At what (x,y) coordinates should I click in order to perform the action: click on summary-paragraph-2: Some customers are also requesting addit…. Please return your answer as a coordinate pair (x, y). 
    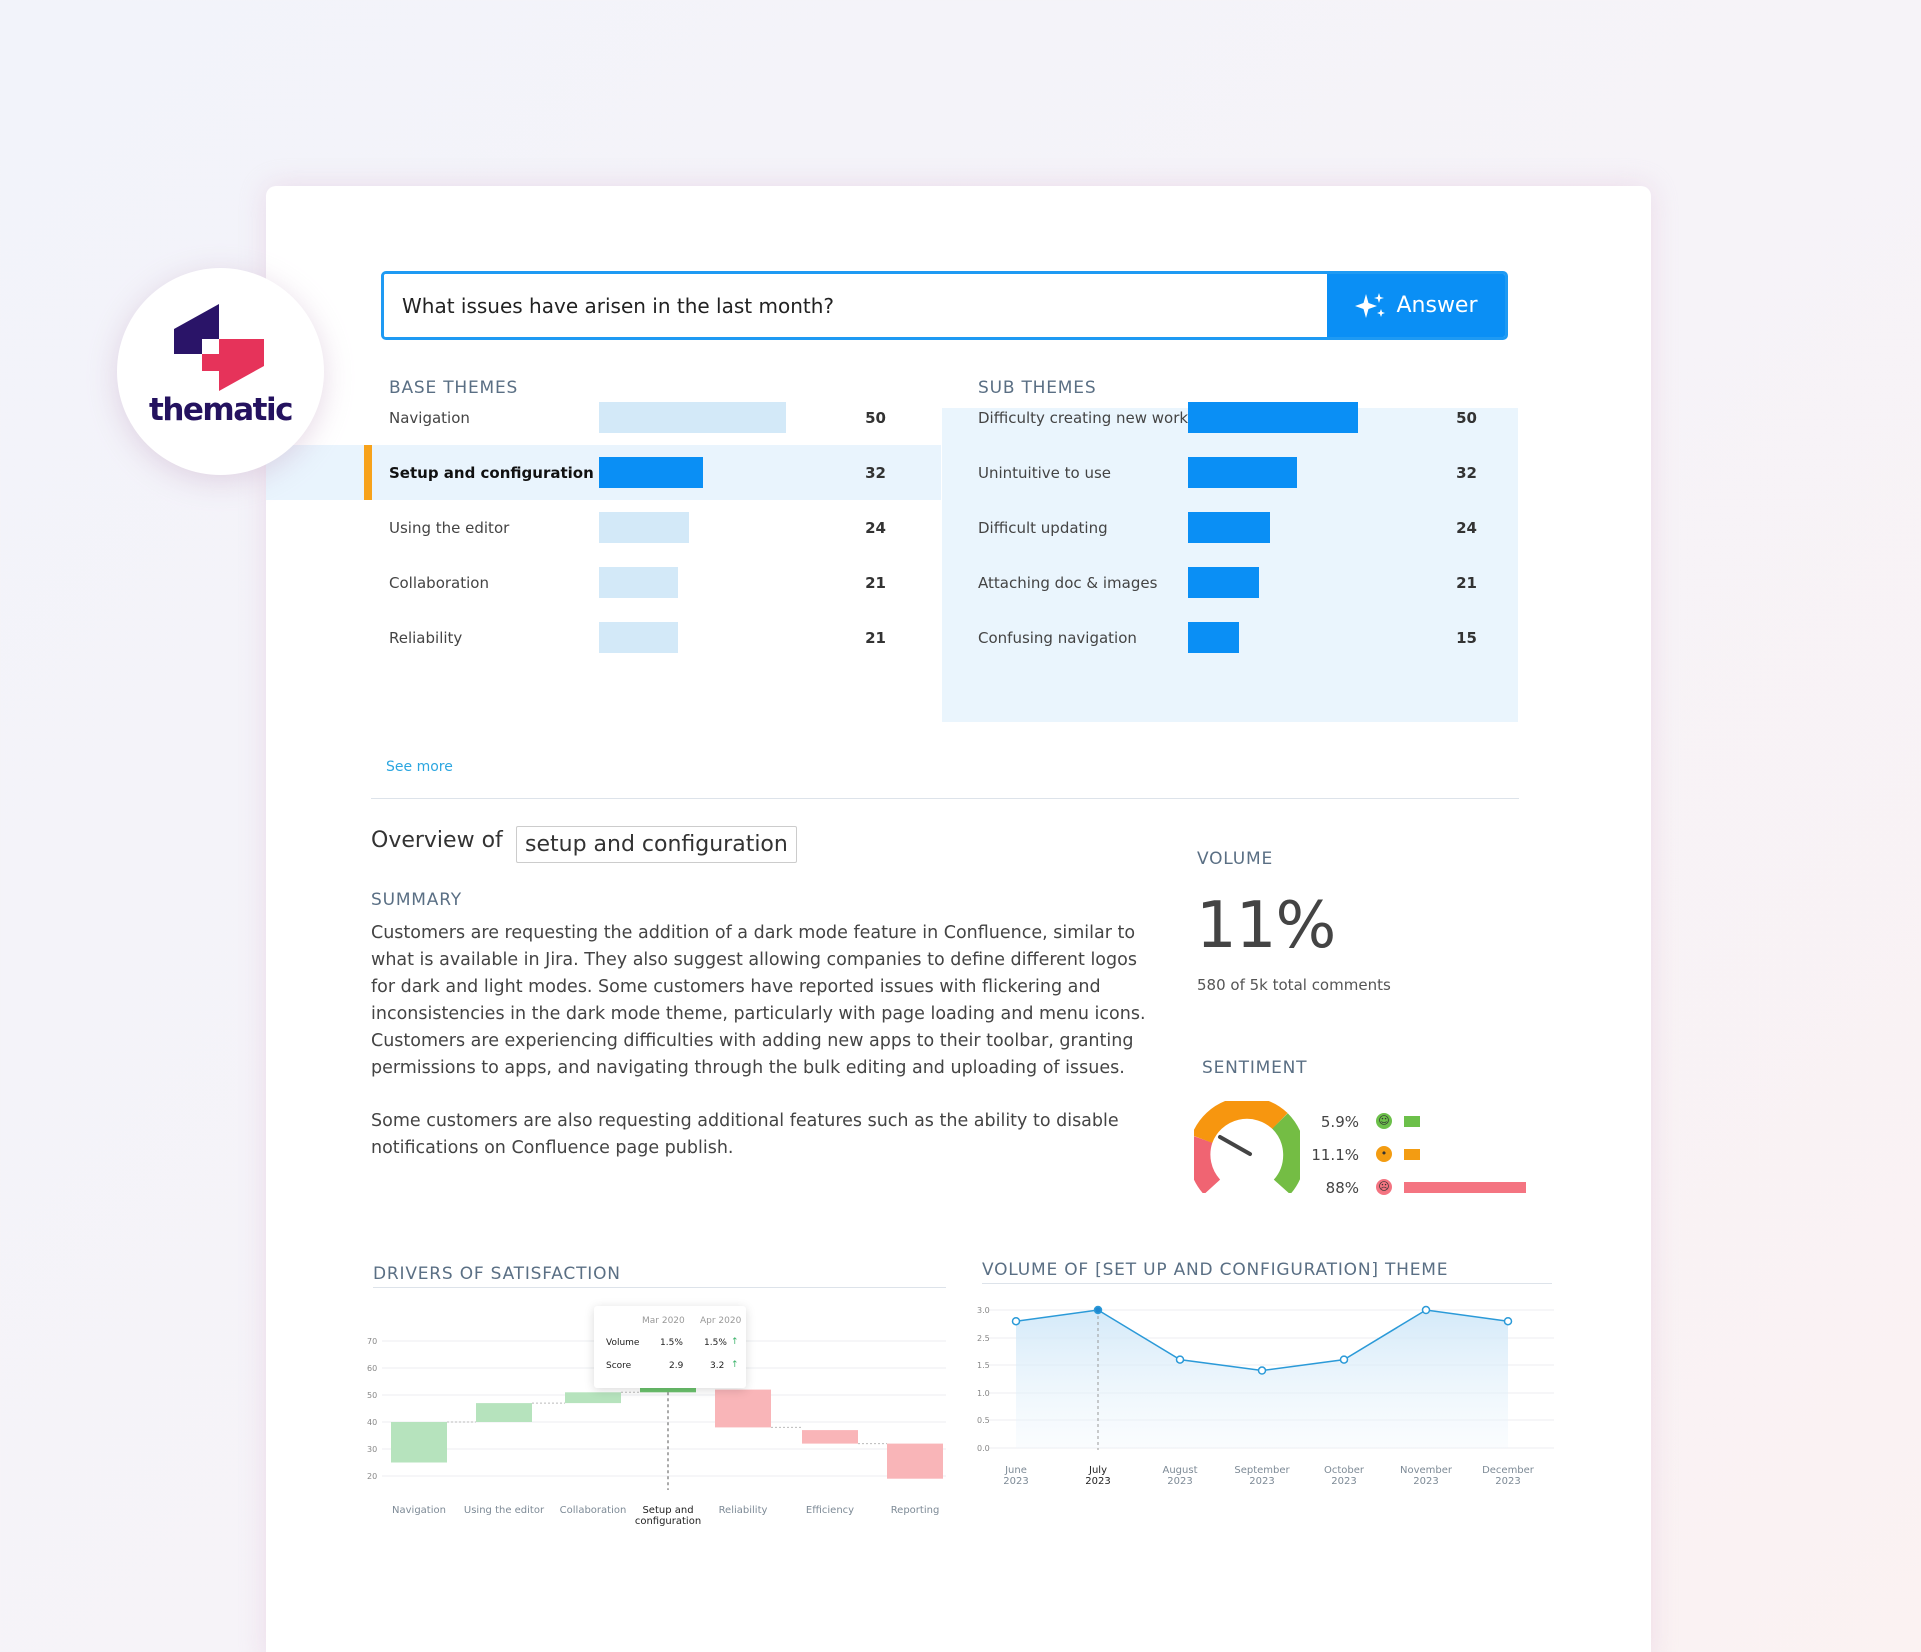
    Looking at the image, I should click on (745, 1134).